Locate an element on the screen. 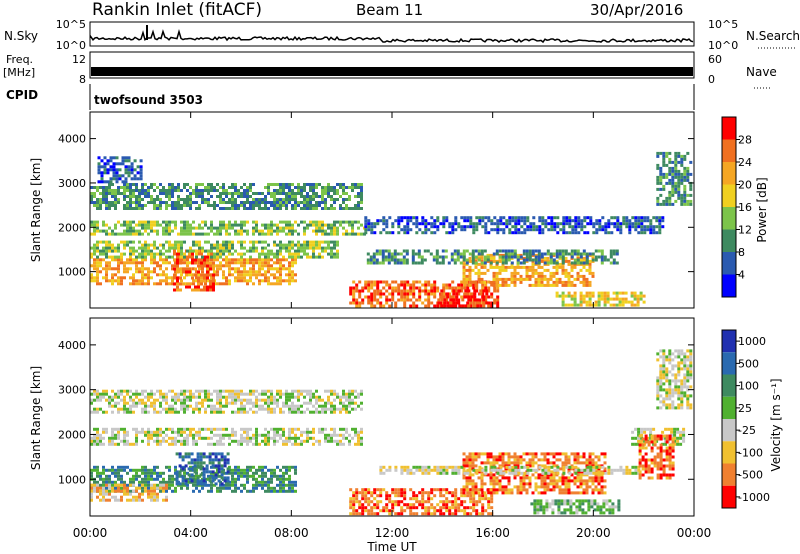 The width and height of the screenshot is (800, 554). colorbar-tick-label: 20 is located at coordinates (745, 185).